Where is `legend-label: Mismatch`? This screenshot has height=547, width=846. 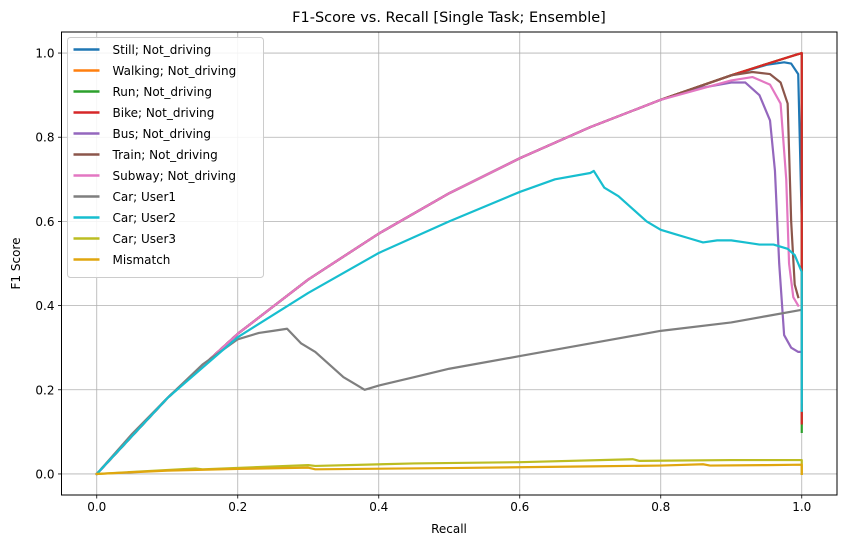
legend-label: Mismatch is located at coordinates (142, 260).